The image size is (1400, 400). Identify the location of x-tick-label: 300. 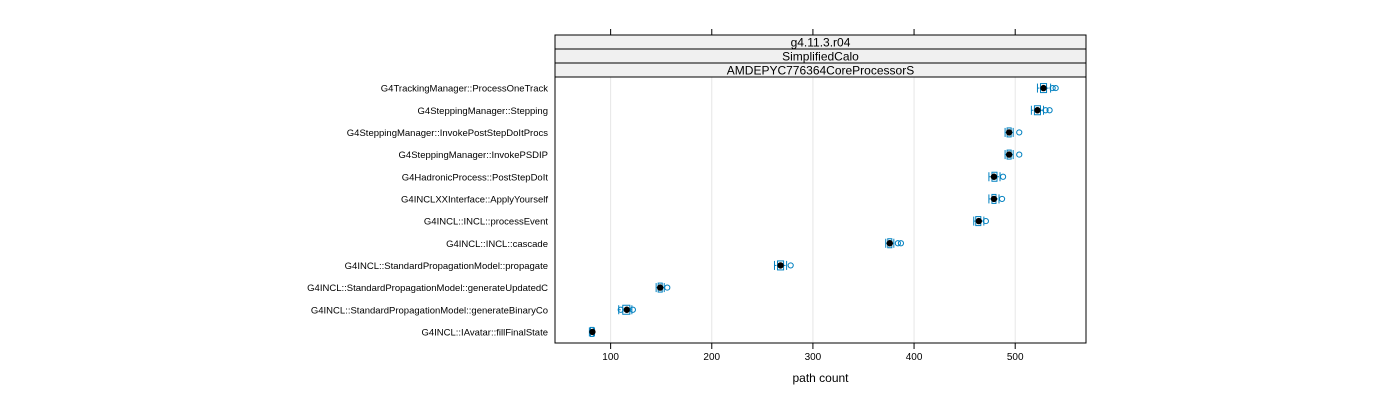
(813, 357).